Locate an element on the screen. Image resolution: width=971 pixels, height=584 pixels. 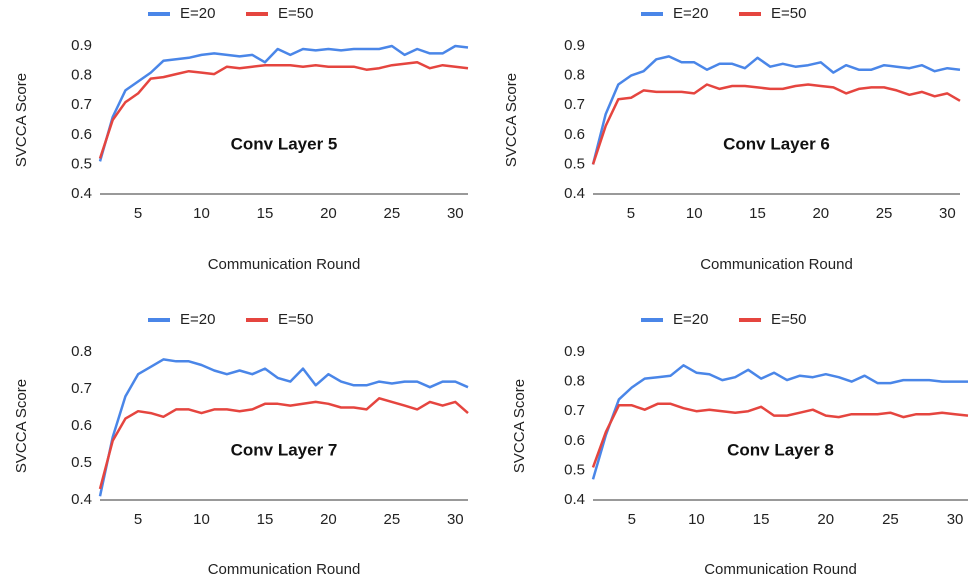
chart-title: Conv Layer 6 is located at coordinates (776, 143).